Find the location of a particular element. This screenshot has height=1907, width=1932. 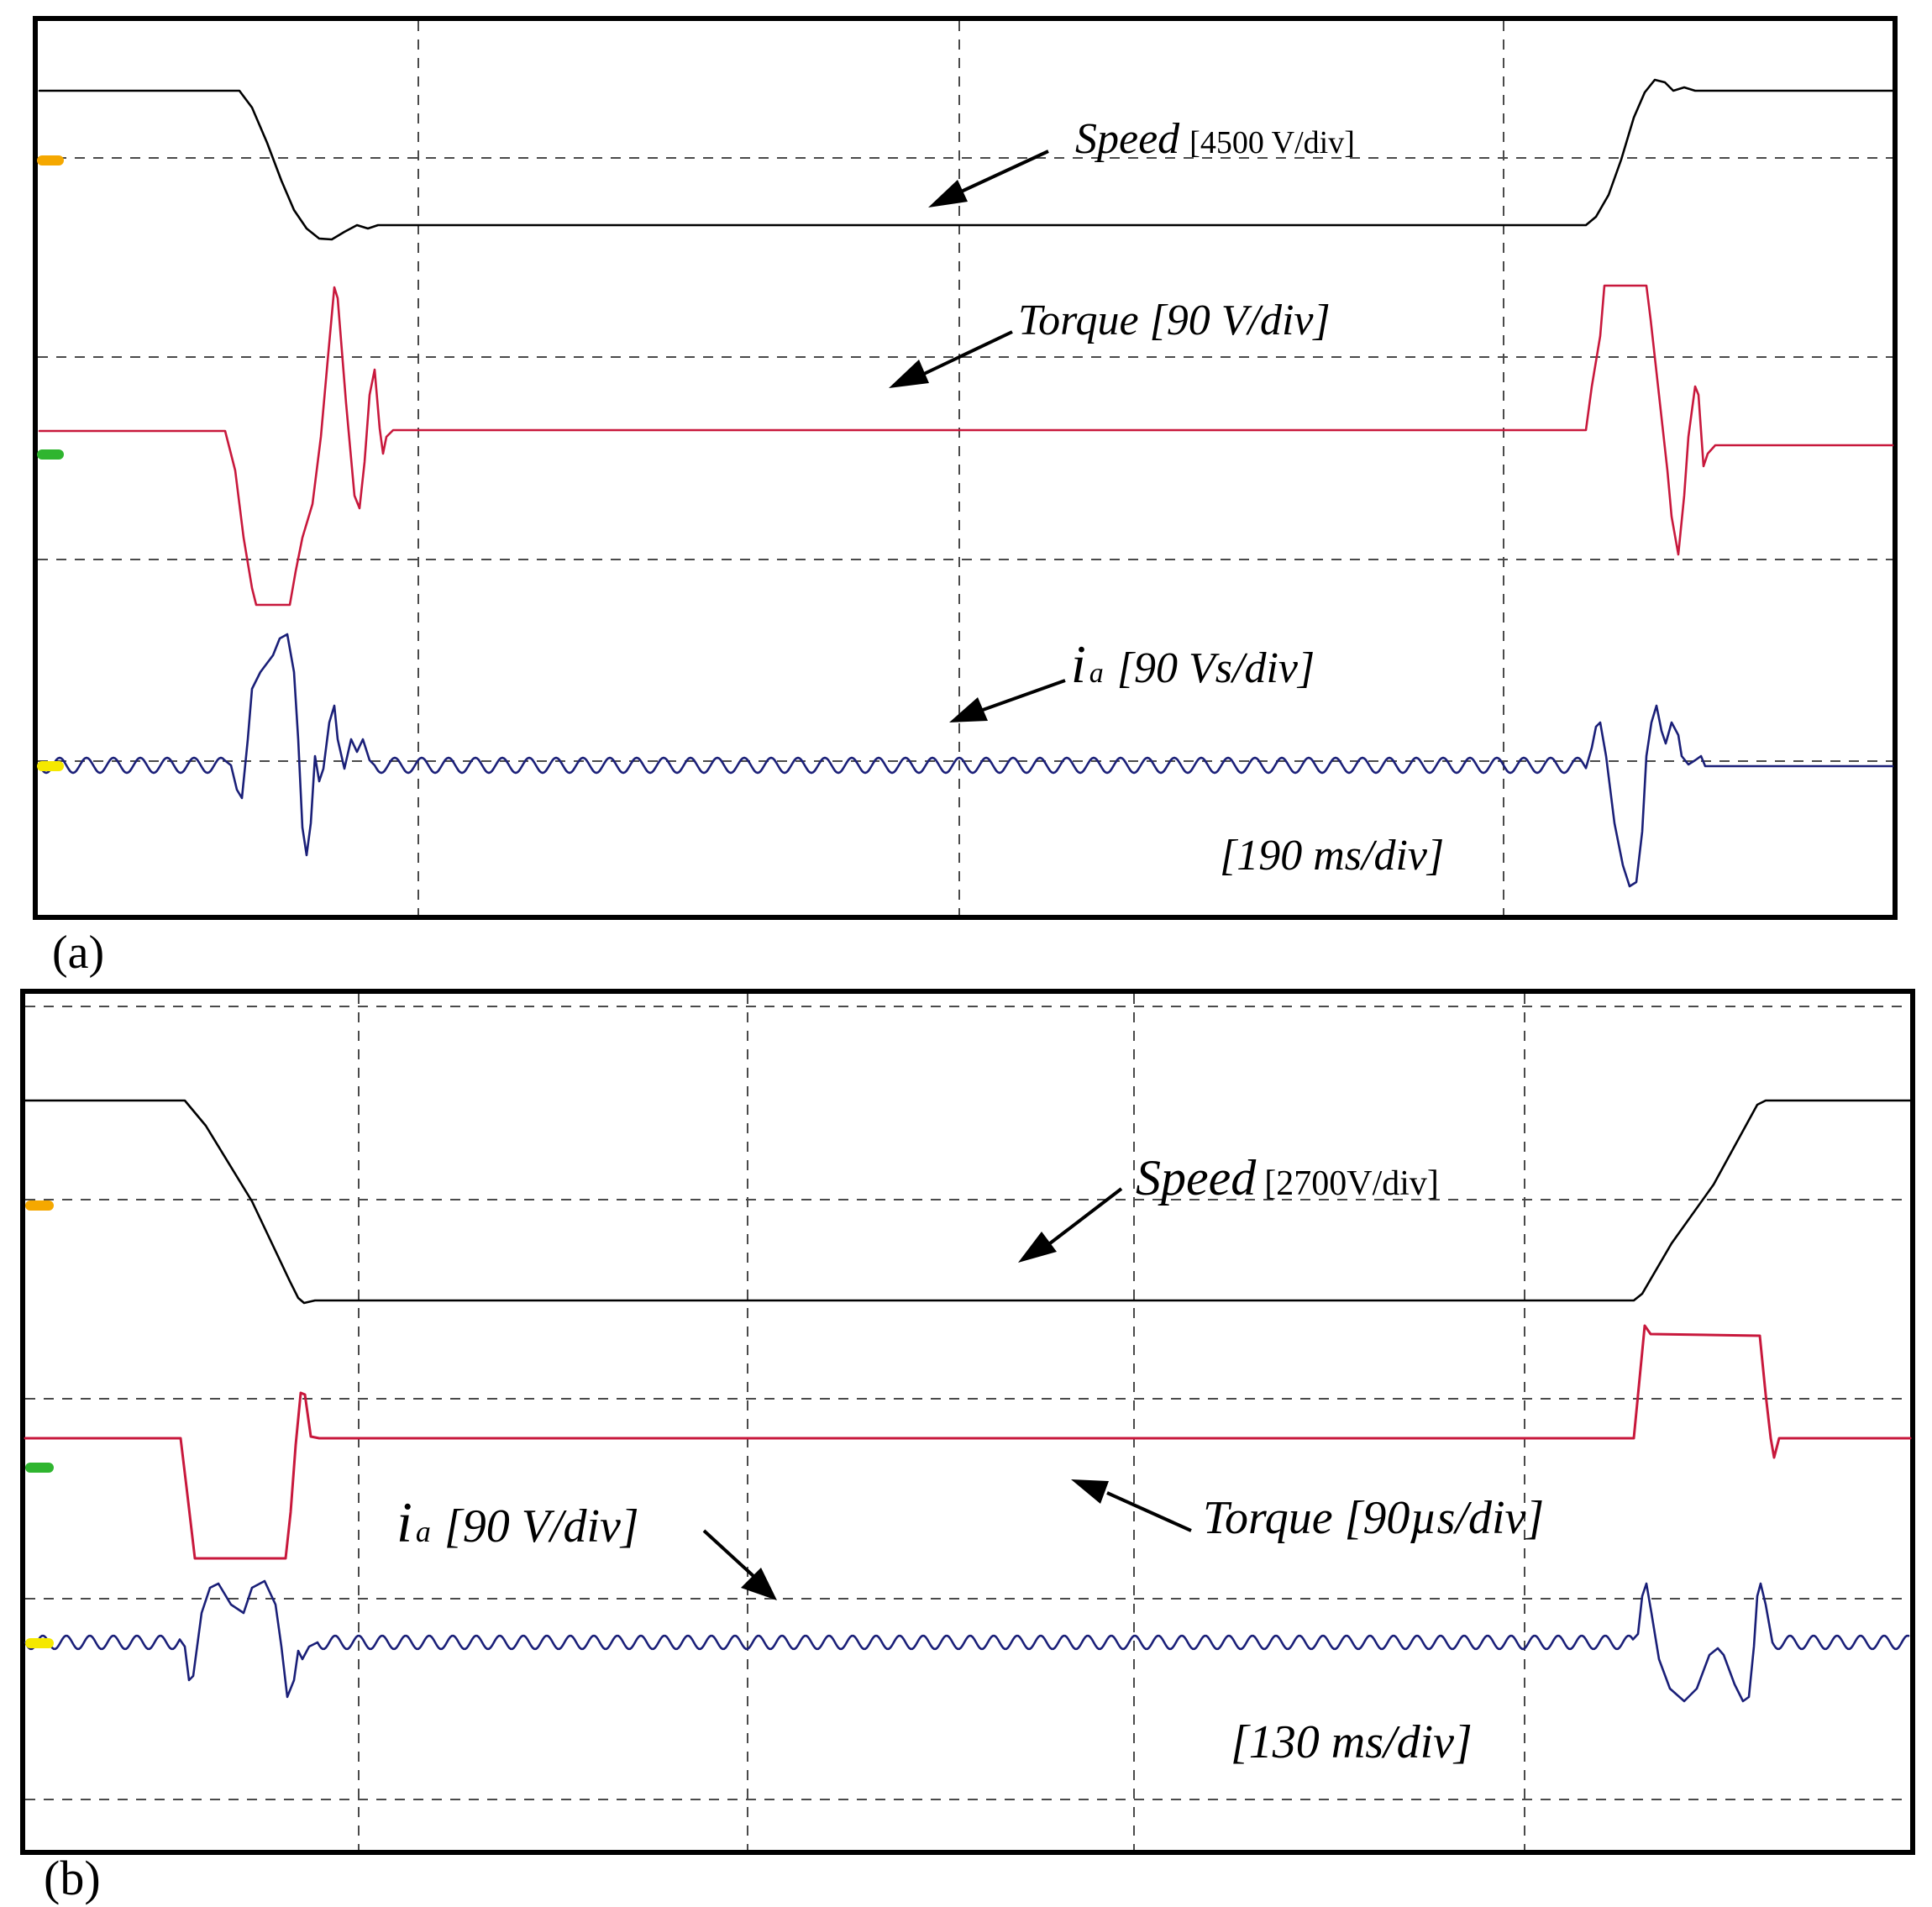

torque-label-a: Torque [90 V/div] is located at coordinates (1174, 320).